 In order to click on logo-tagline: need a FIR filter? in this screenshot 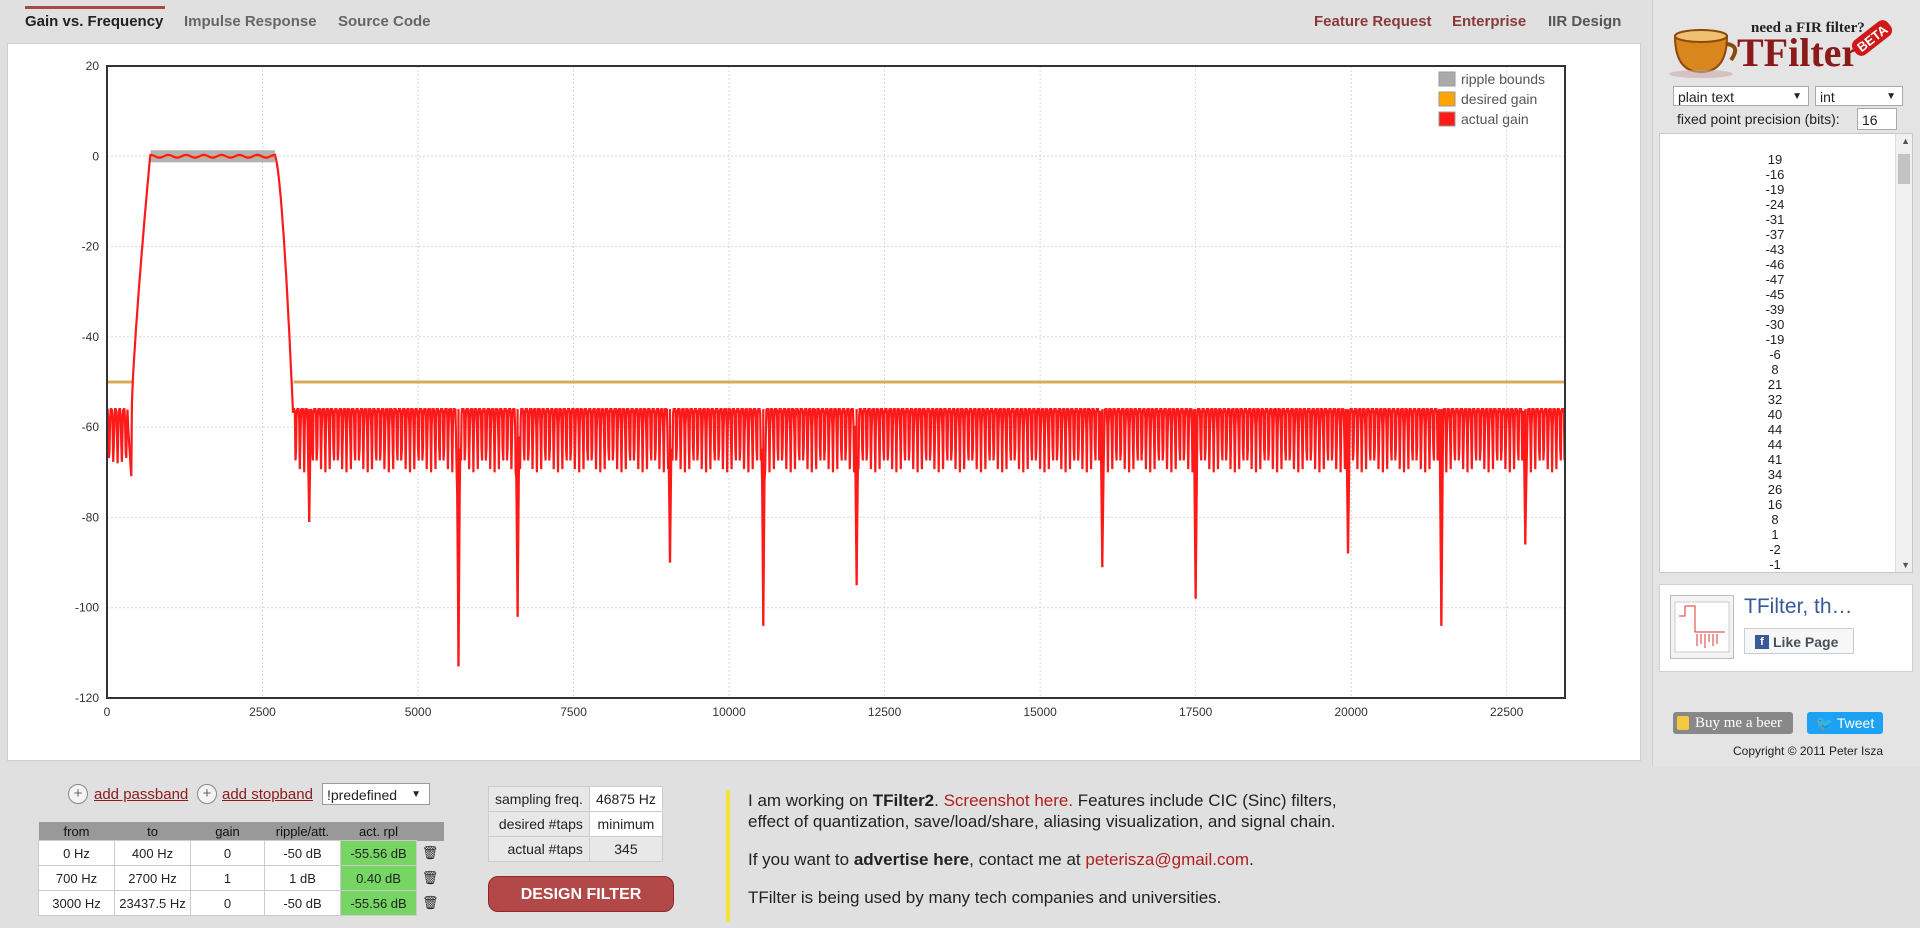, I will do `click(1808, 28)`.